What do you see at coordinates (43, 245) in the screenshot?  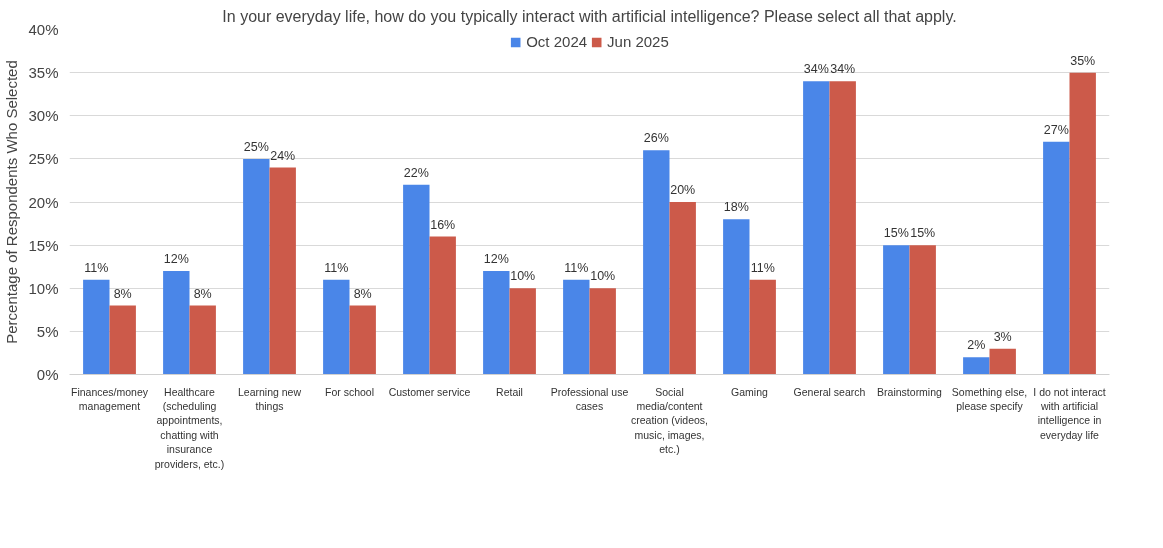 I see `y-tick-label: 15%` at bounding box center [43, 245].